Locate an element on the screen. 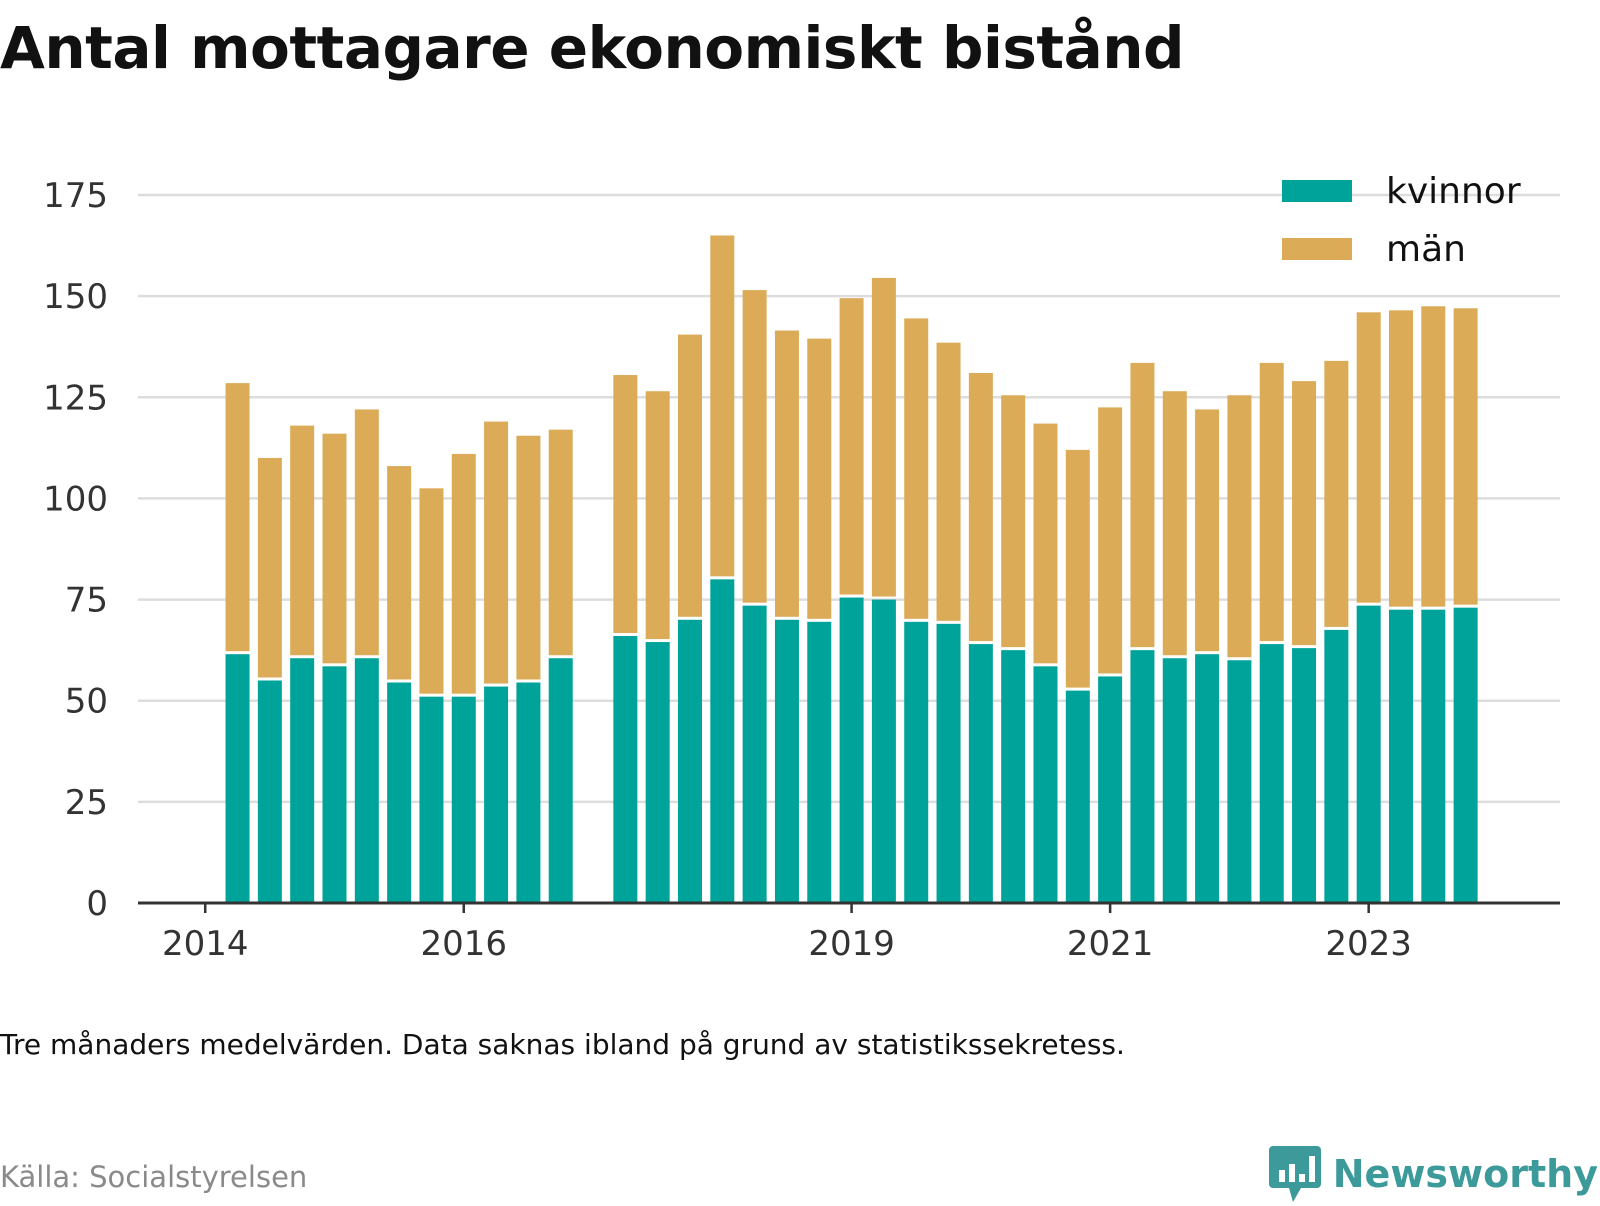  y-tick-label: 0 is located at coordinates (97, 904).